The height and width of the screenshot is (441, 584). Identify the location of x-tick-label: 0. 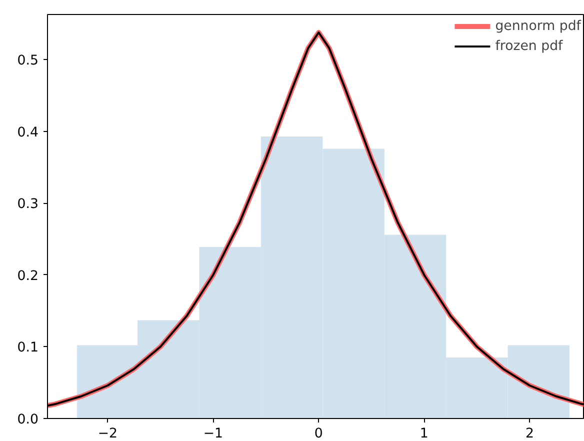
(318, 433).